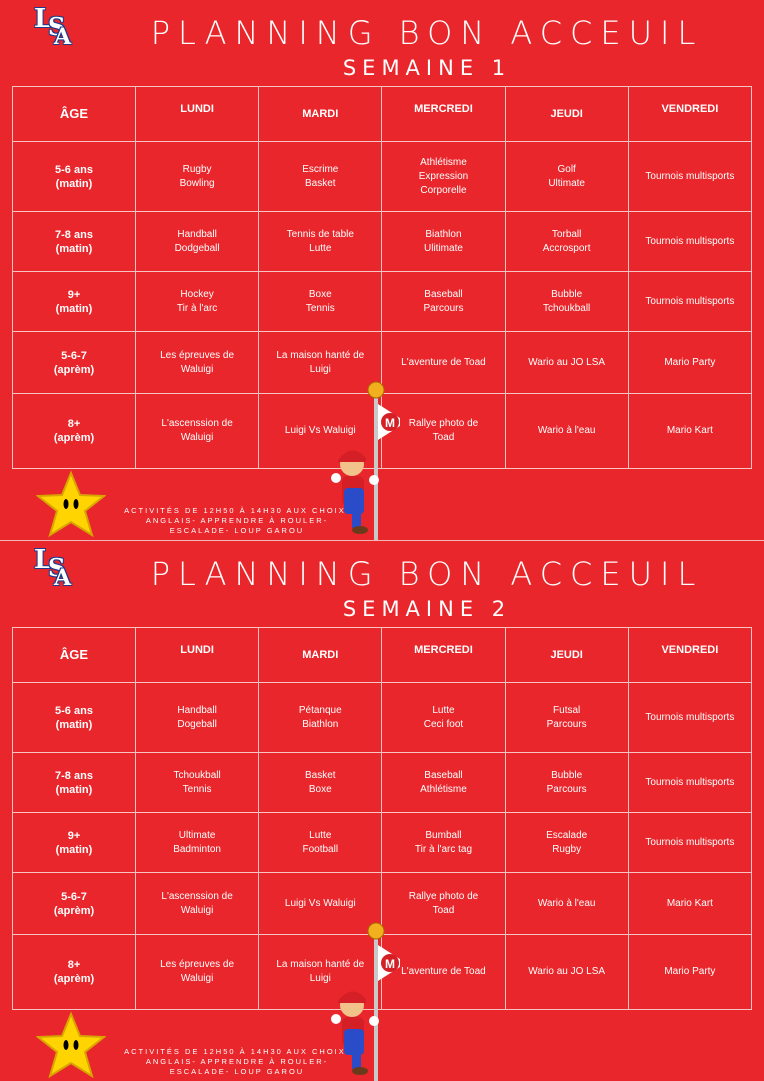 The width and height of the screenshot is (764, 1081). I want to click on activities-line: ANGLAIS- APPRENDRE À ROULER-, so click(237, 520).